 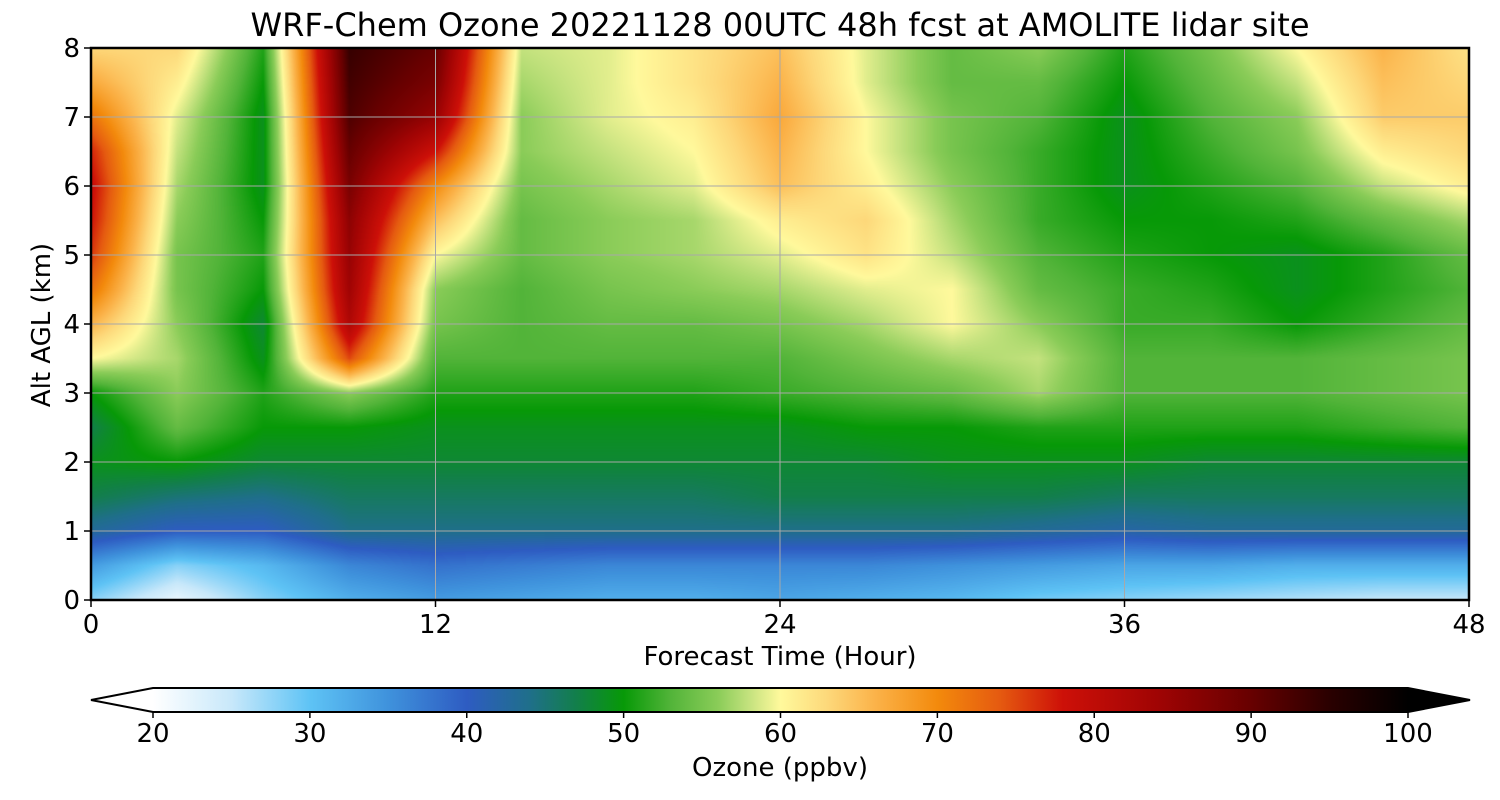 What do you see at coordinates (1094, 734) in the screenshot?
I see `colorbar-tick-label: 80` at bounding box center [1094, 734].